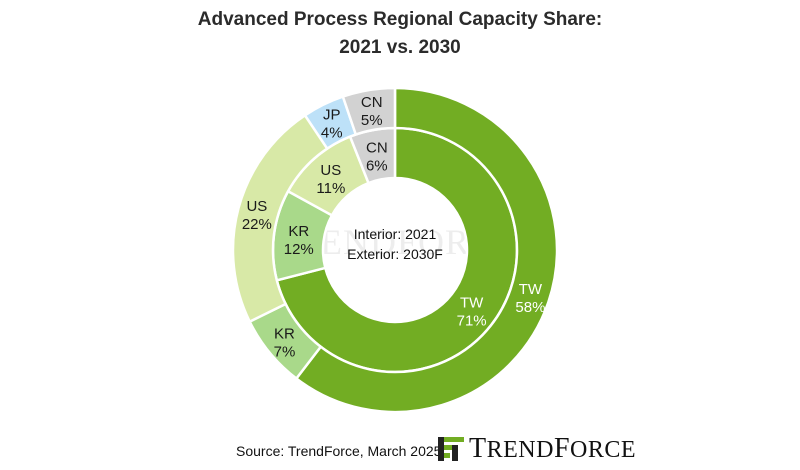 The image size is (800, 470). What do you see at coordinates (372, 120) in the screenshot?
I see `slice-value-exterior-cn: 5%` at bounding box center [372, 120].